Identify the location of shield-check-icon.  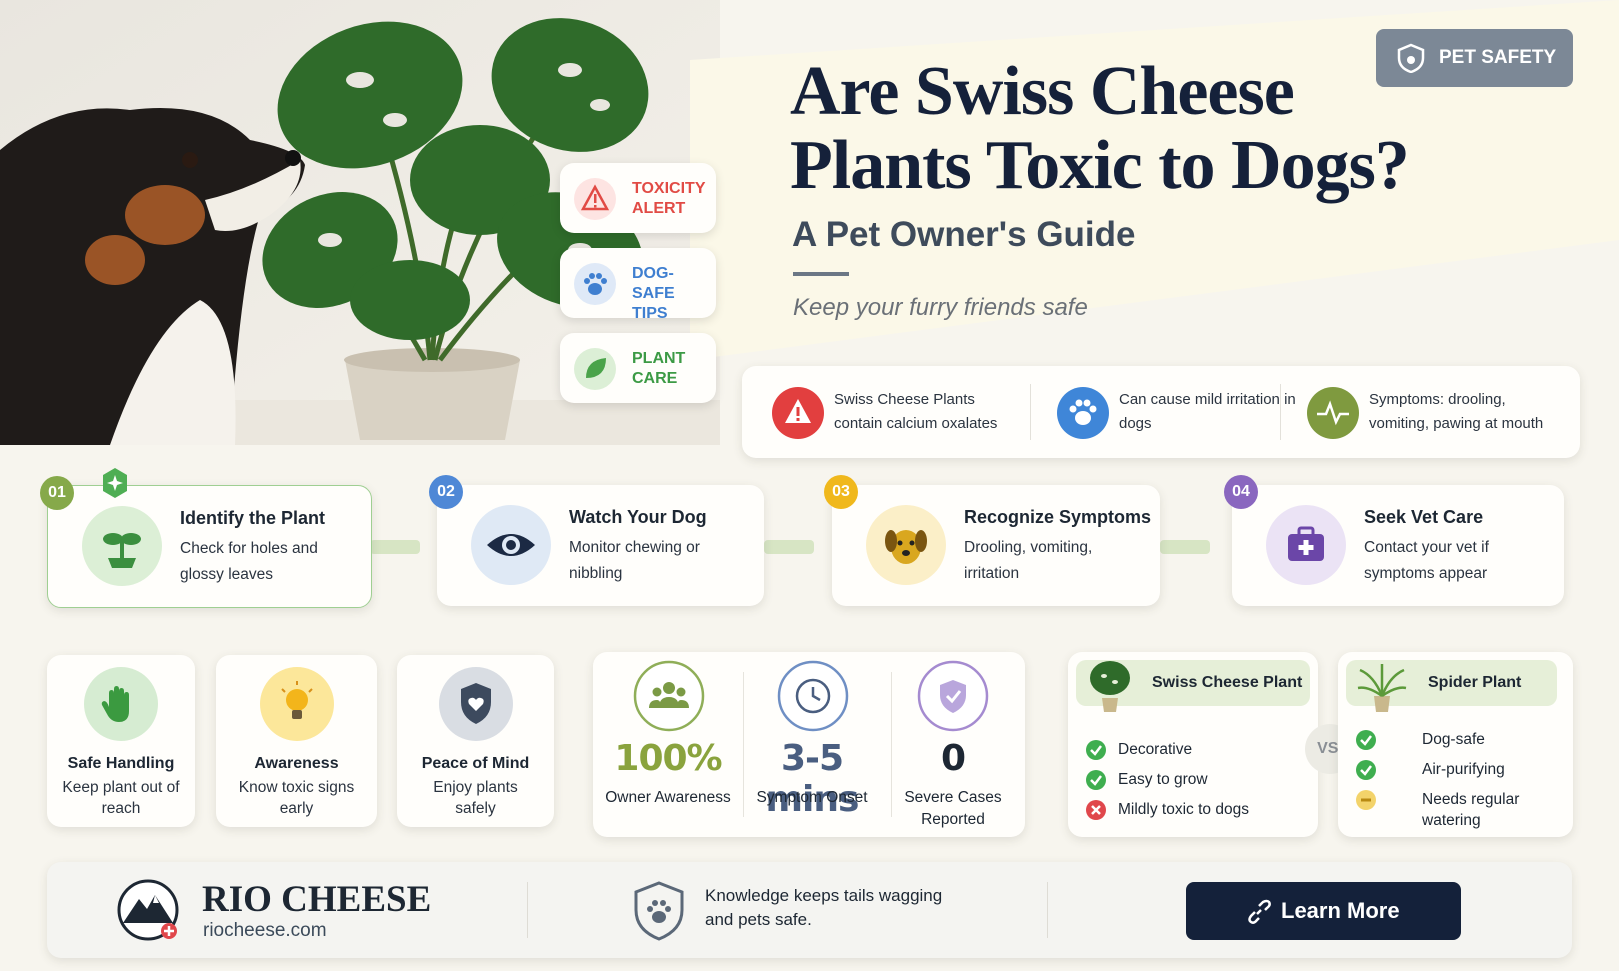
(953, 696).